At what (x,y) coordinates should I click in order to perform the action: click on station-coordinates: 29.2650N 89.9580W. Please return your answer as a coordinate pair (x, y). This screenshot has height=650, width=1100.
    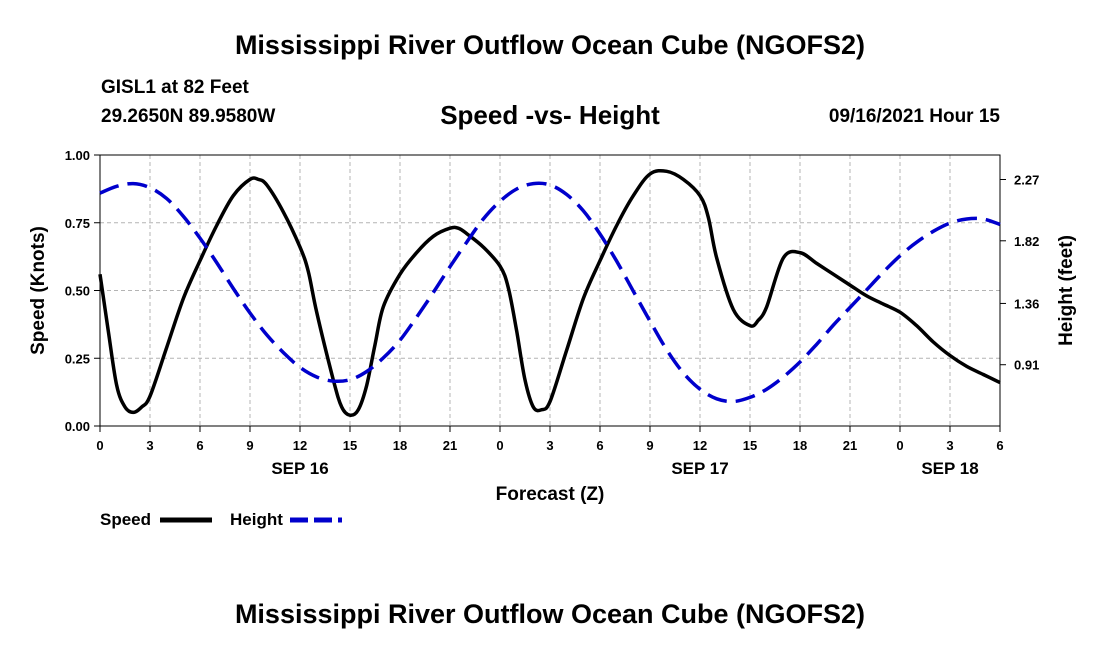
    Looking at the image, I should click on (188, 116).